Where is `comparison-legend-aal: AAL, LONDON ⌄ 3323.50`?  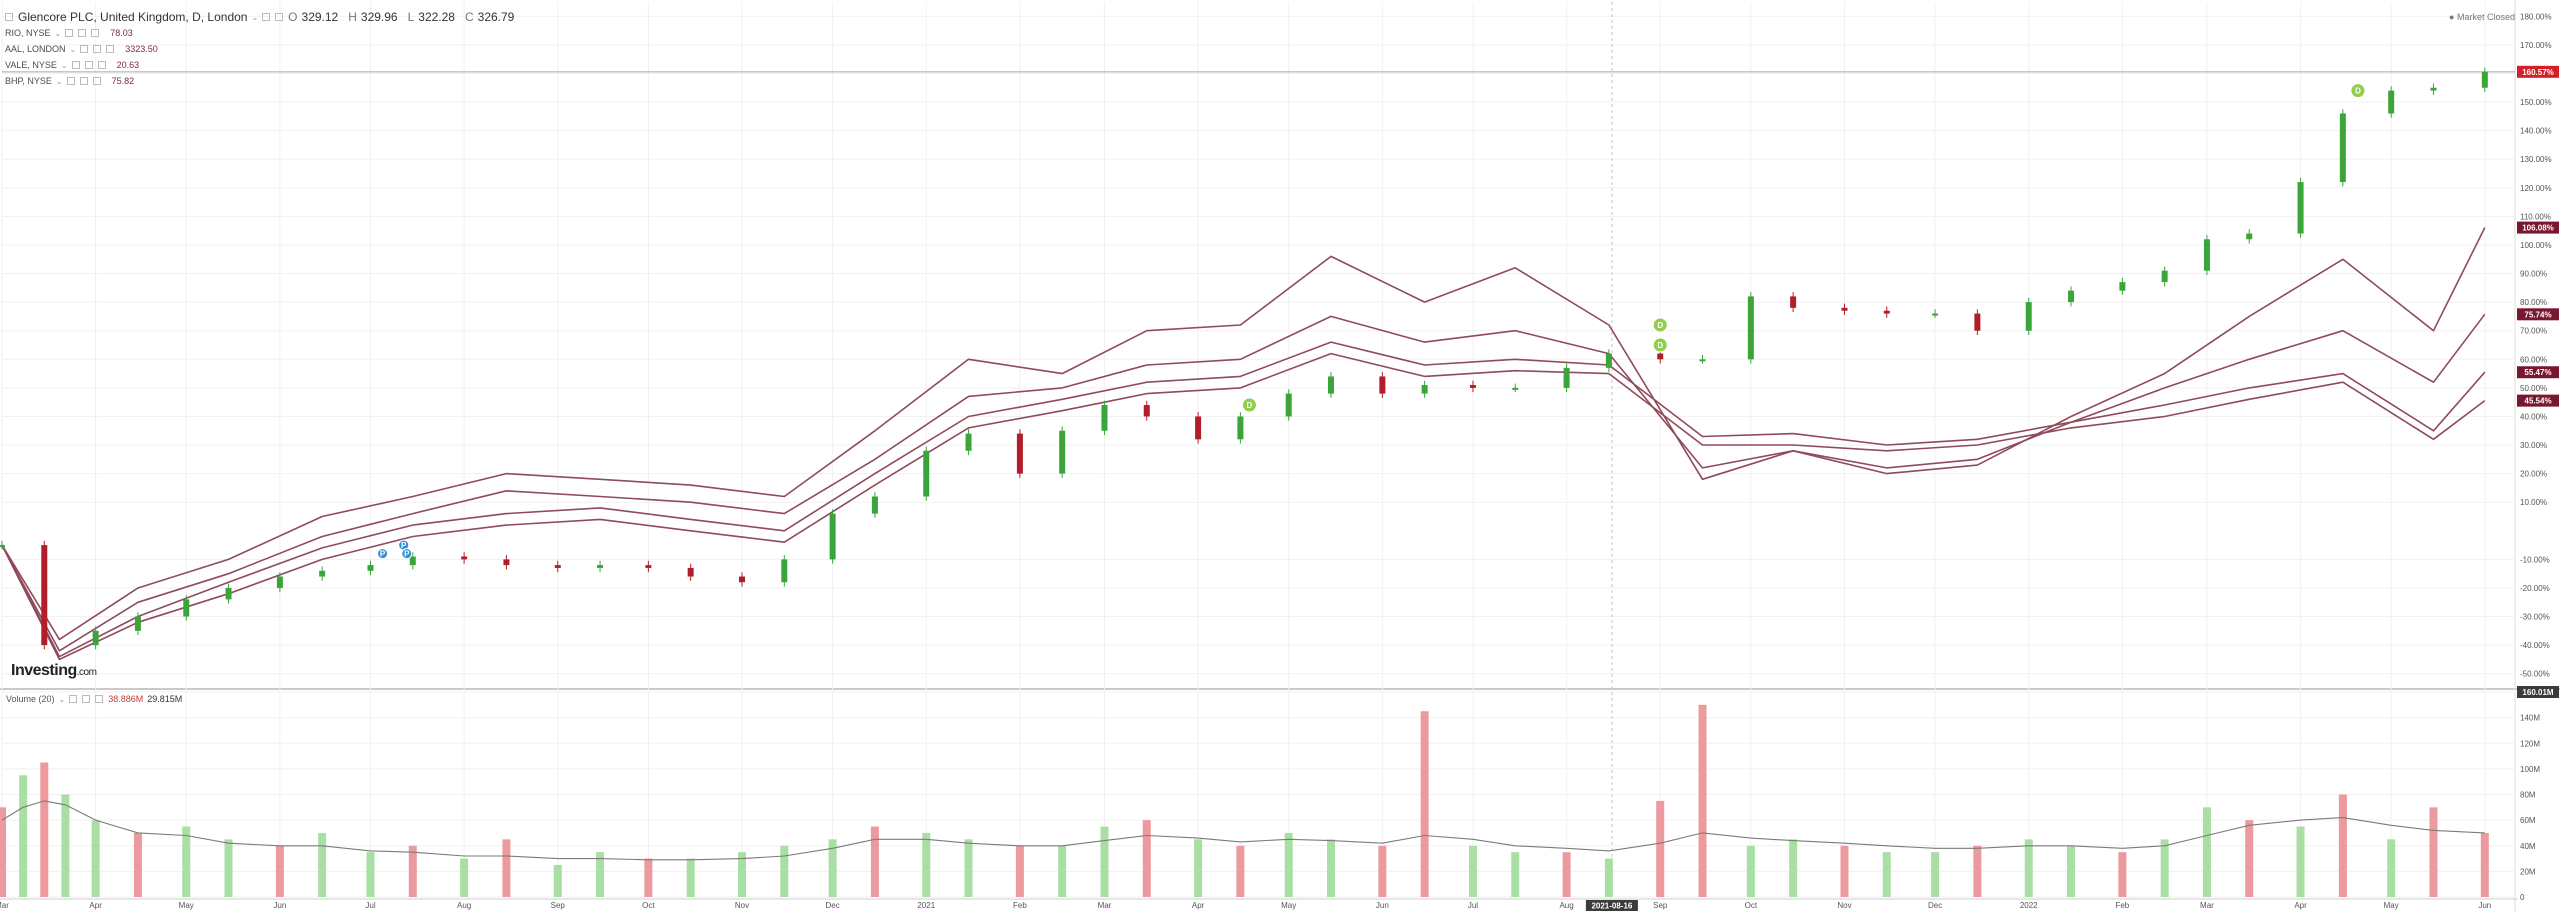 comparison-legend-aal: AAL, LONDON ⌄ 3323.50 is located at coordinates (81, 49).